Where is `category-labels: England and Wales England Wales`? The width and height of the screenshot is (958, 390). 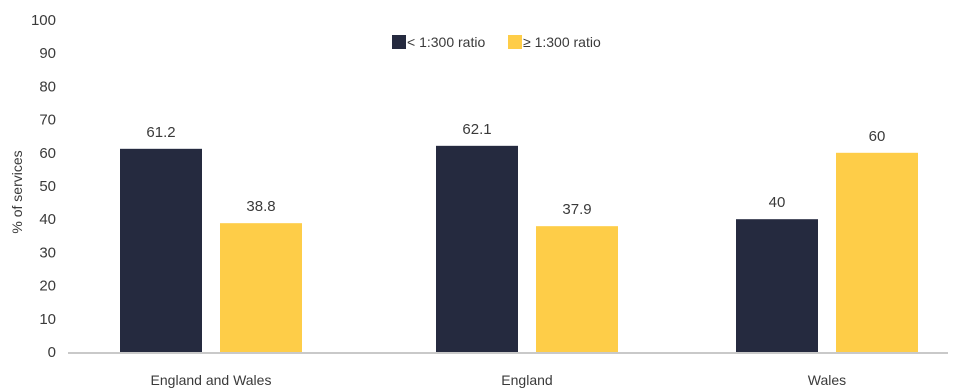
category-labels: England and Wales England Wales is located at coordinates (499, 380).